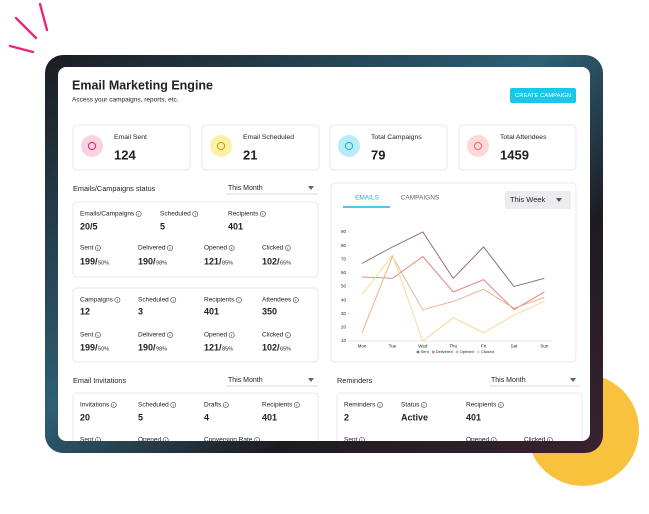 The height and width of the screenshot is (514, 649). Describe the element at coordinates (523, 137) in the screenshot. I see `stat-label: Total Attendees` at that location.